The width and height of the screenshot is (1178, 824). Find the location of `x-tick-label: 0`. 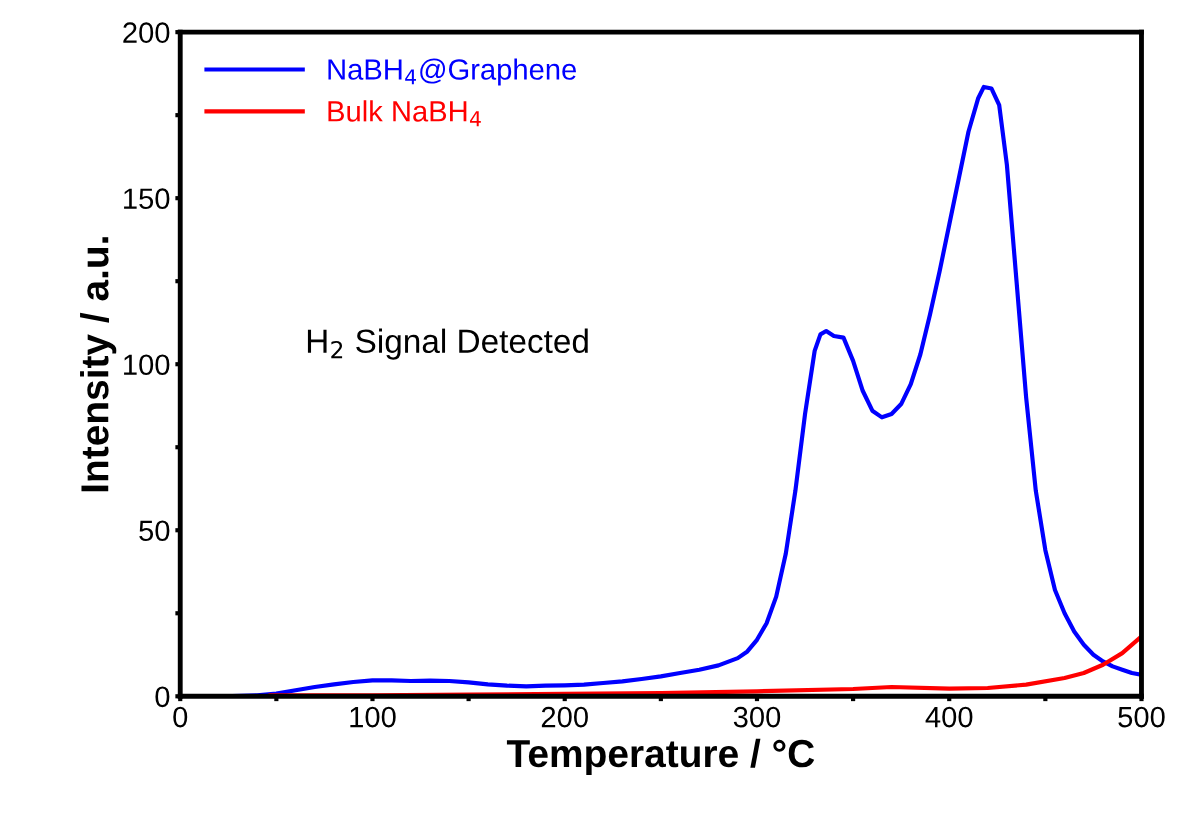

x-tick-label: 0 is located at coordinates (180, 717).